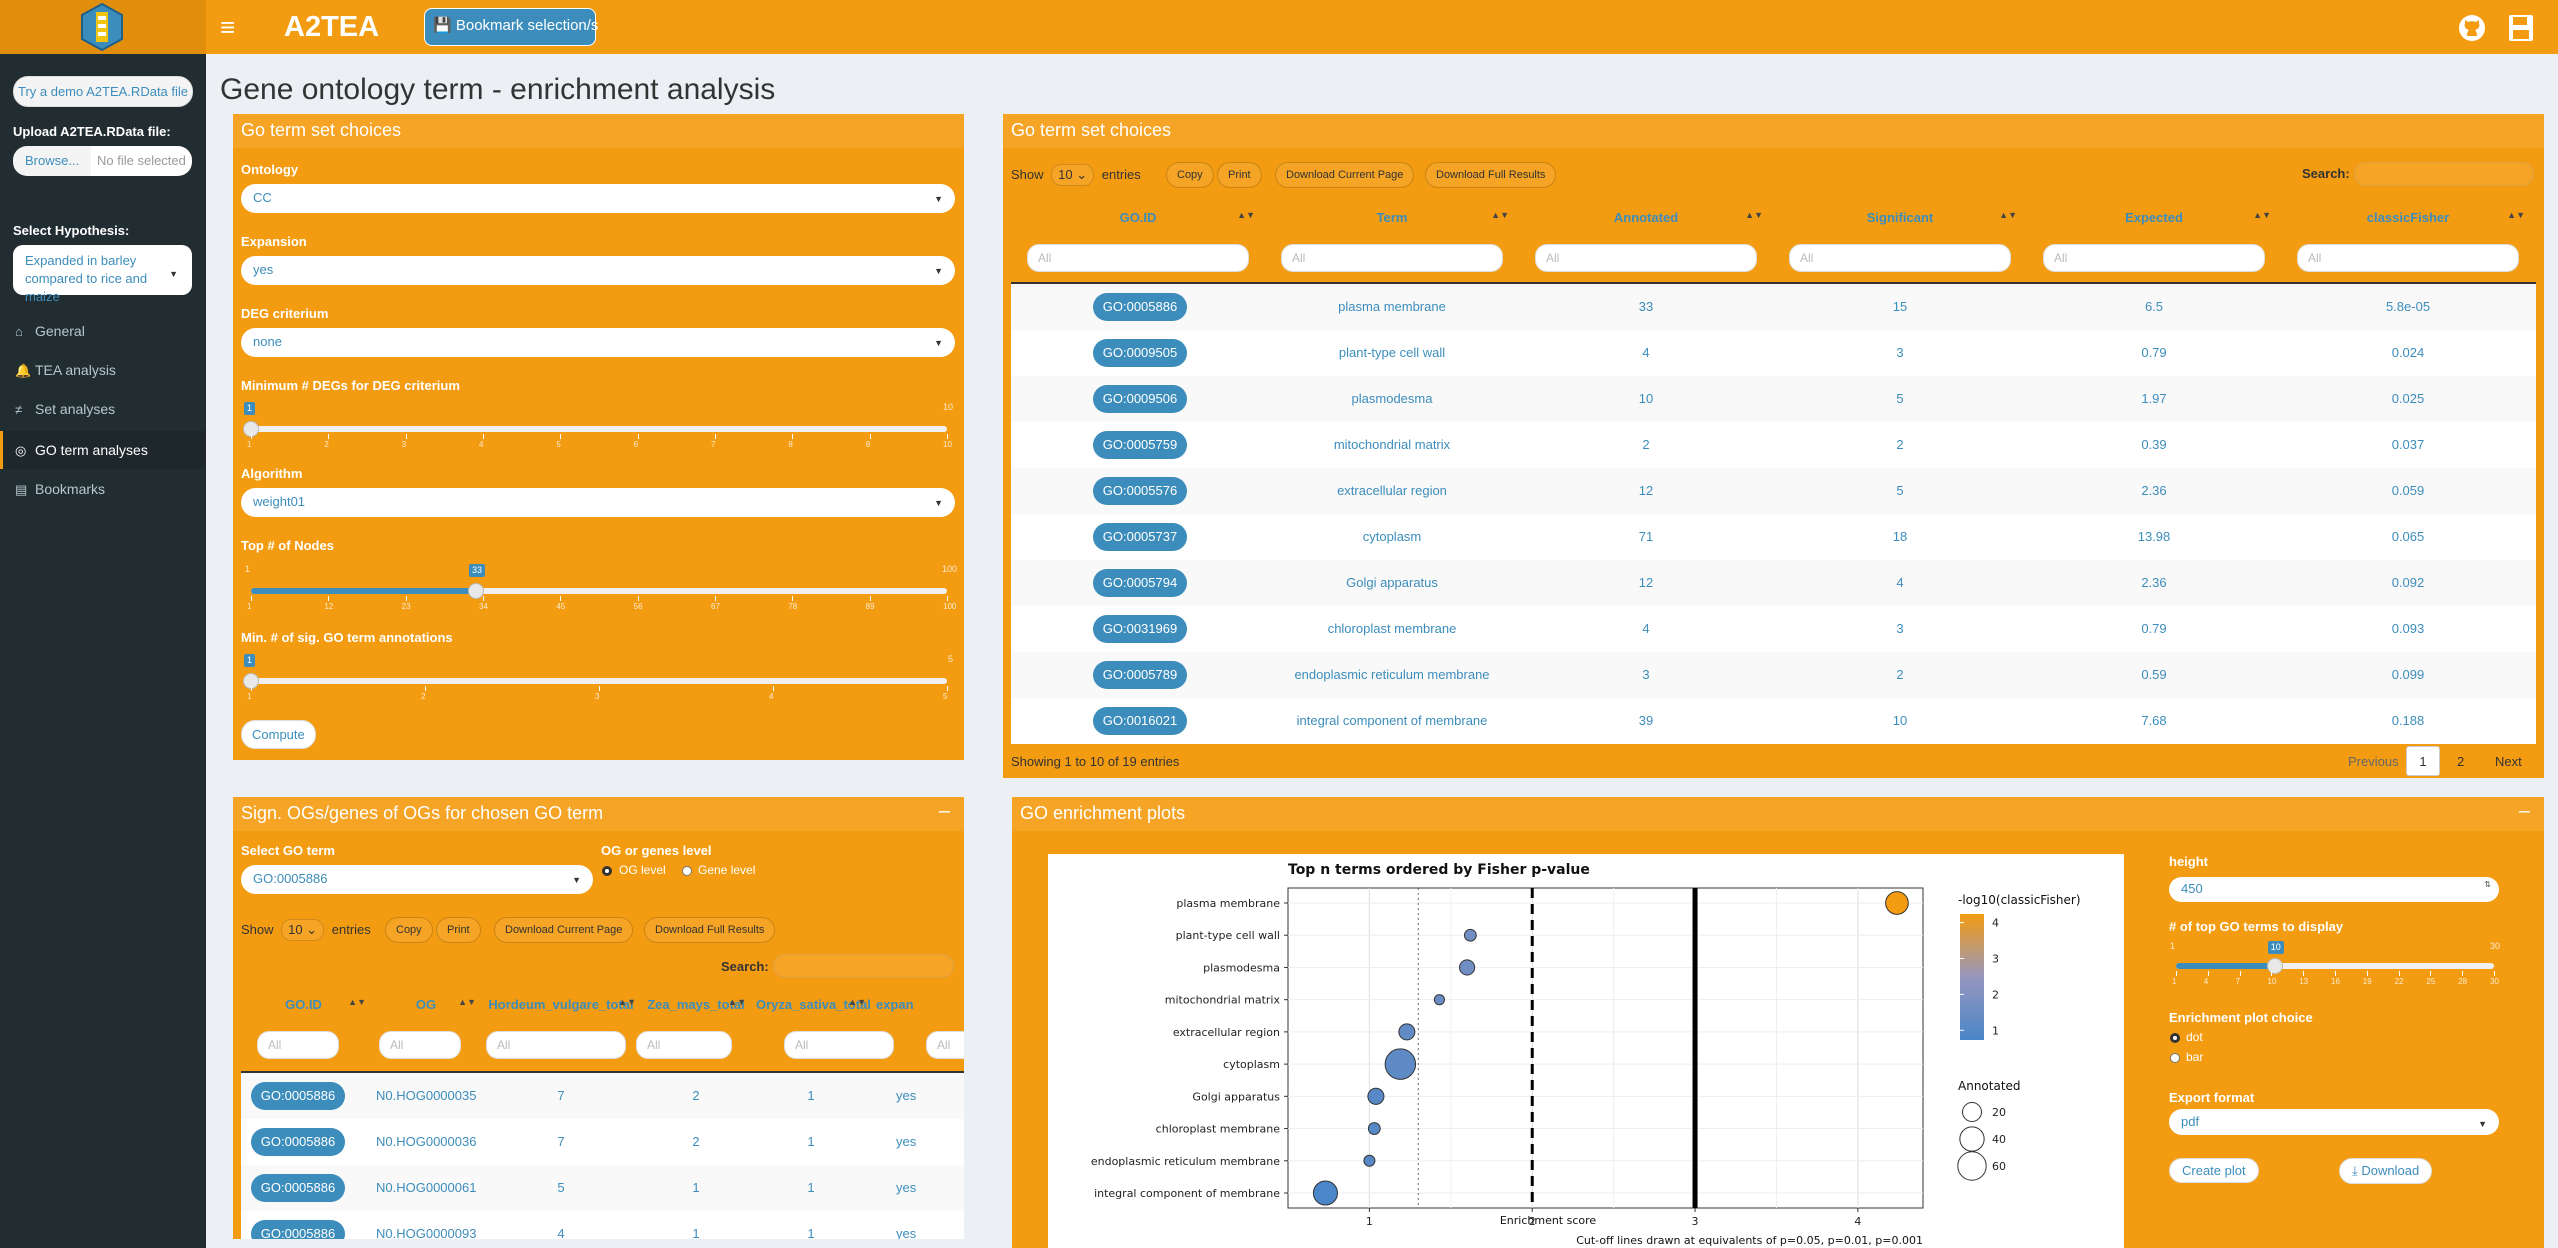  Describe the element at coordinates (2373, 761) in the screenshot. I see `pagination-previous: Previous` at that location.